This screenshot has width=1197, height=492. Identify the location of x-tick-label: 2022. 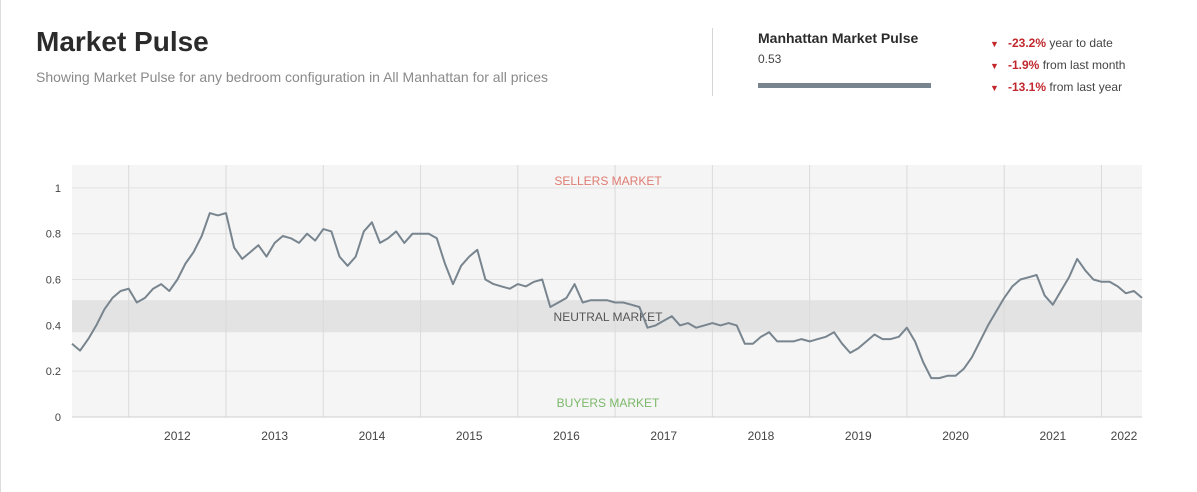
(1124, 436).